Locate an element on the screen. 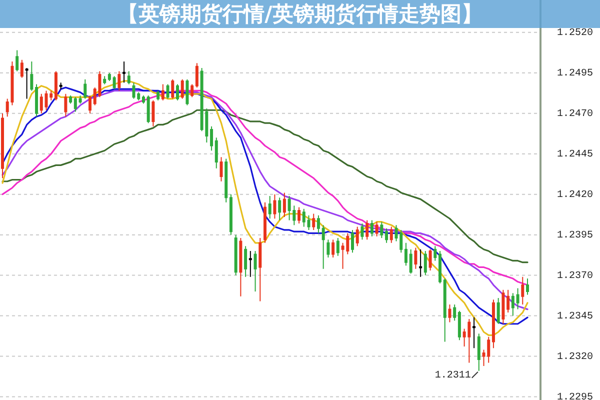  y-tick-label: 1.2520 is located at coordinates (575, 34).